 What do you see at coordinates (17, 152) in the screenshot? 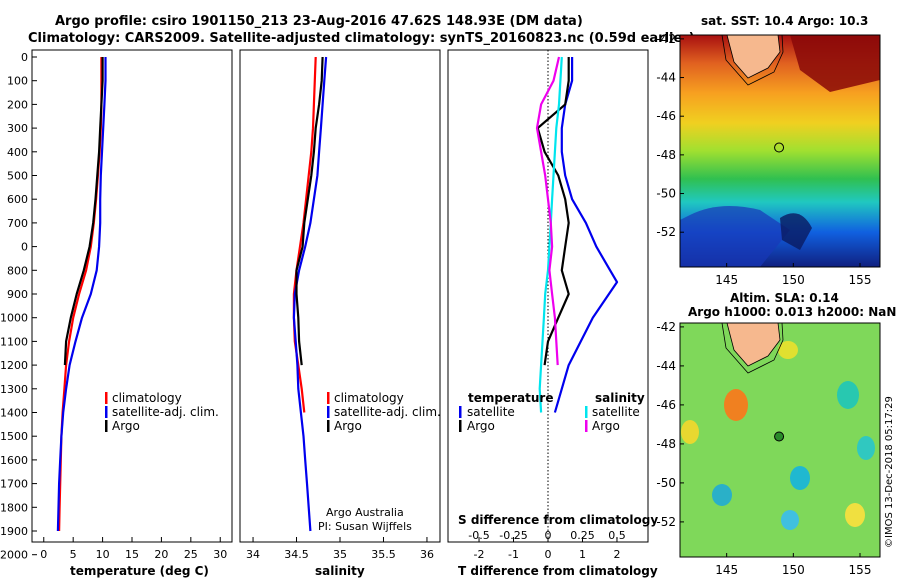
I see `depth-tick-label: 400` at bounding box center [17, 152].